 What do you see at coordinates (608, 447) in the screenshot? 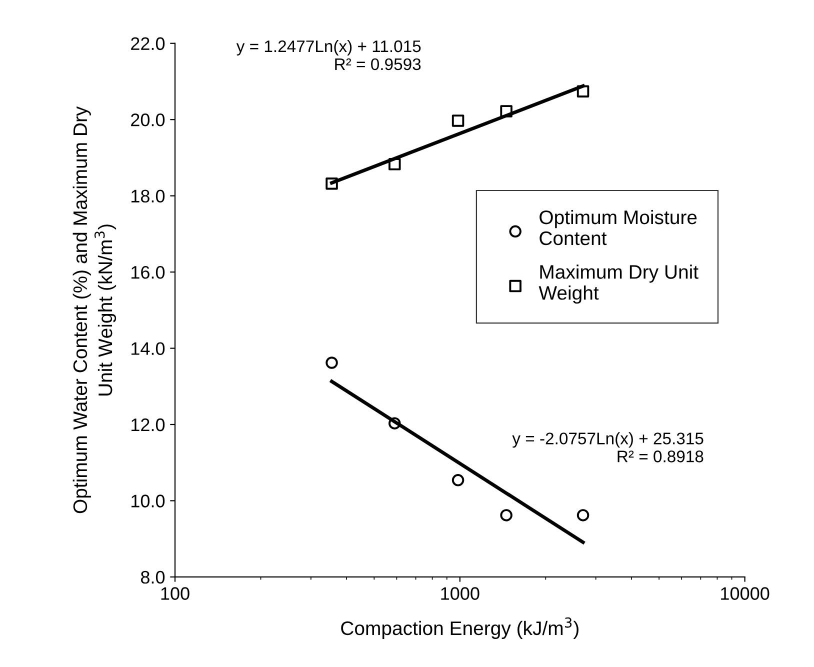
I see `annotation: y = -2.0757Ln(x) + 25.315 R² = 0.8918` at bounding box center [608, 447].